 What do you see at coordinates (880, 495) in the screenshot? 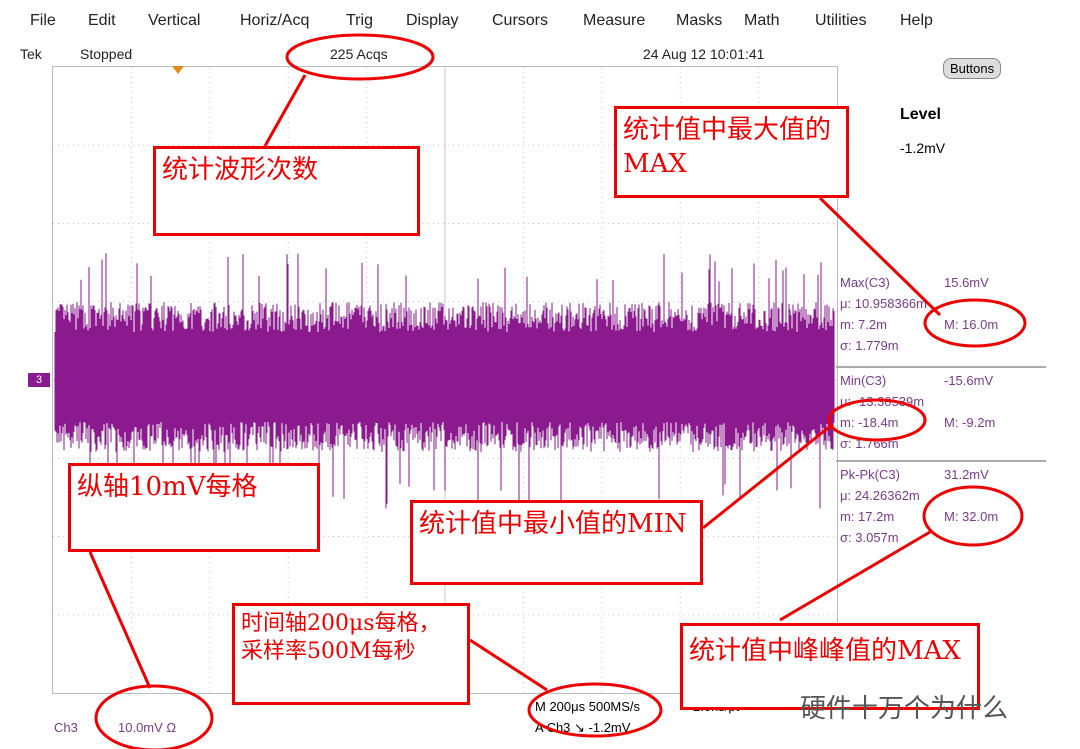
I see `meas-mean: μ: 24.26362m` at bounding box center [880, 495].